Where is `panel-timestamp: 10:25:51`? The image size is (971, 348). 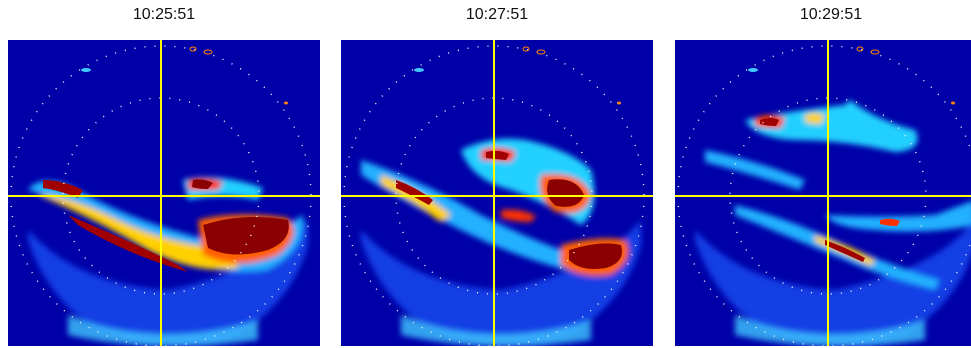
panel-timestamp: 10:25:51 is located at coordinates (164, 14).